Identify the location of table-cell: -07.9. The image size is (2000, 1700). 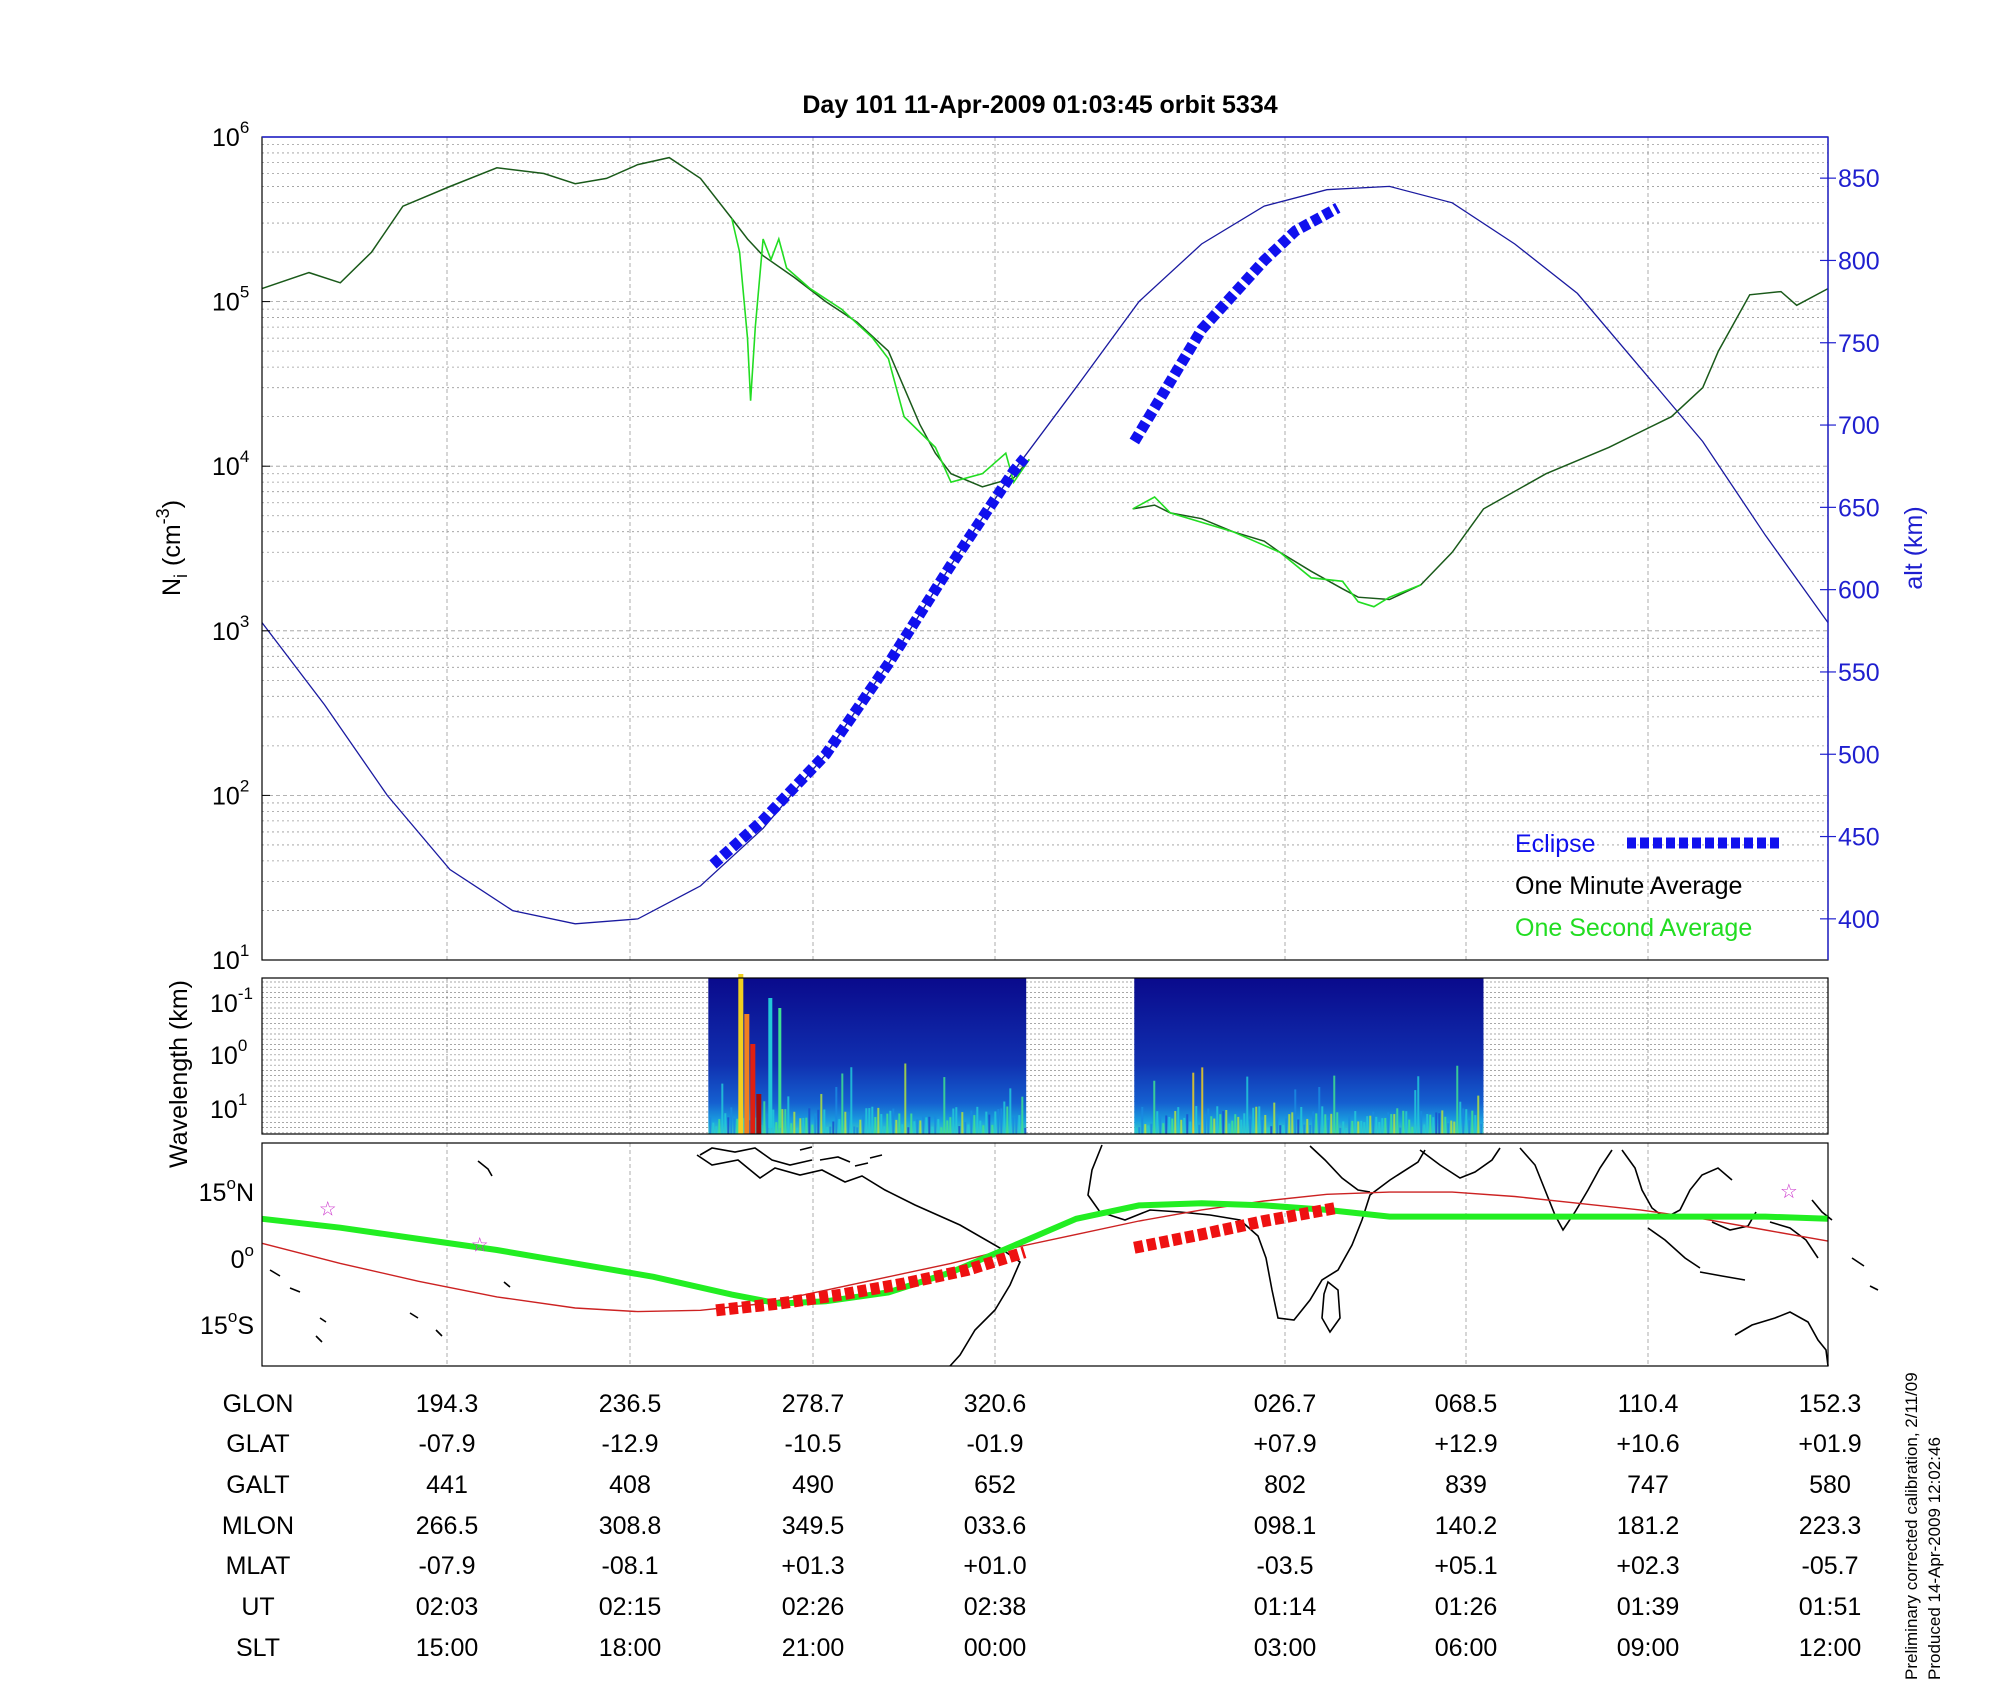
(447, 1444).